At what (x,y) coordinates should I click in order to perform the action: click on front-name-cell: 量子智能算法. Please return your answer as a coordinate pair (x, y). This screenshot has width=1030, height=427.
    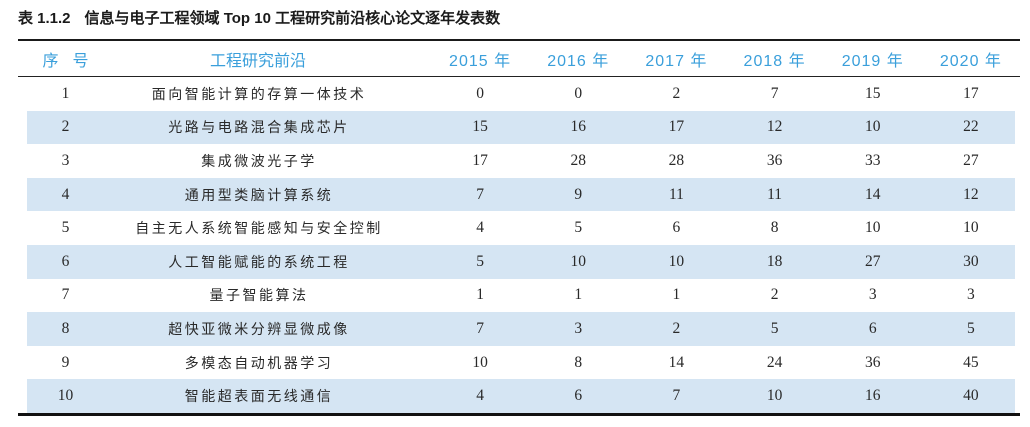
    Looking at the image, I should click on (259, 297).